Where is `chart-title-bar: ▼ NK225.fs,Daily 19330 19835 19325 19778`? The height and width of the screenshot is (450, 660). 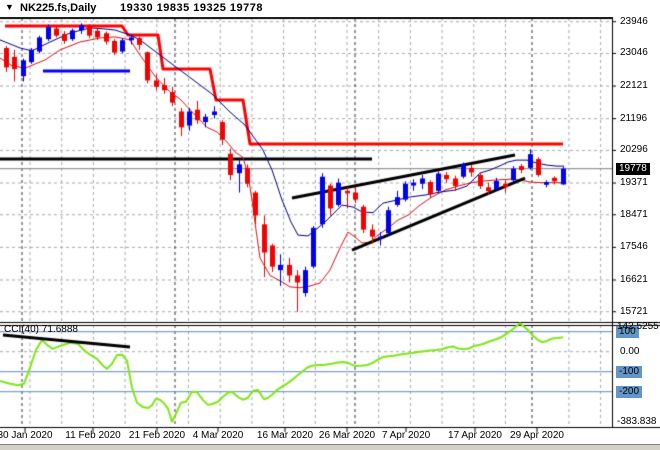 chart-title-bar: ▼ NK225.fs,Daily 19330 19835 19325 19778 is located at coordinates (330, 8).